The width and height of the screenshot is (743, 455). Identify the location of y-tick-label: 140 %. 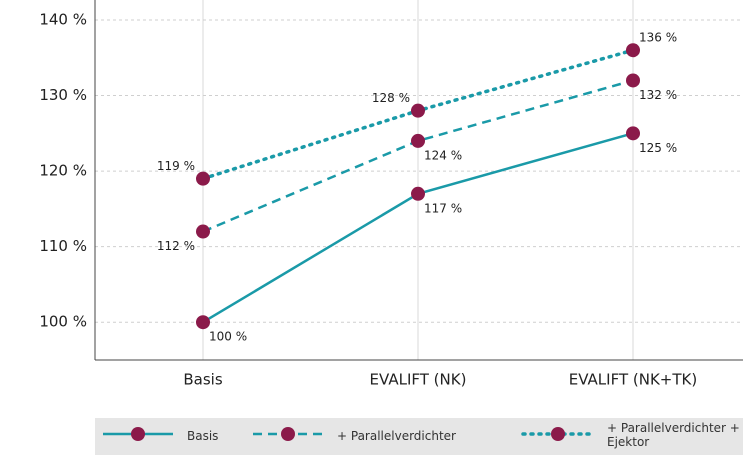
(63, 20).